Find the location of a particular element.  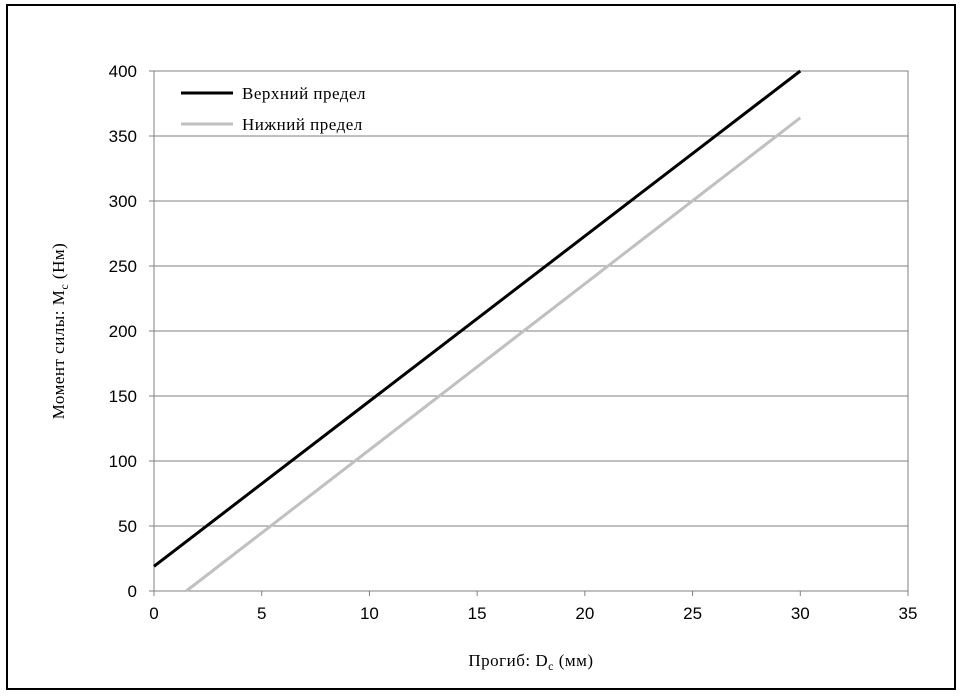

x-tick-label: 15 is located at coordinates (477, 613).